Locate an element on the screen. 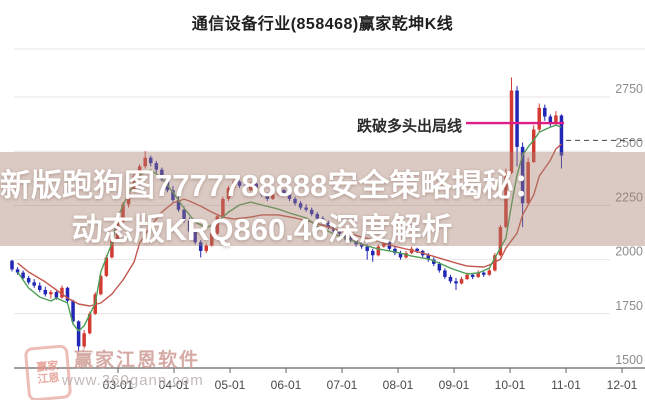  seal-text-bottom: 江恩 is located at coordinates (49, 379).